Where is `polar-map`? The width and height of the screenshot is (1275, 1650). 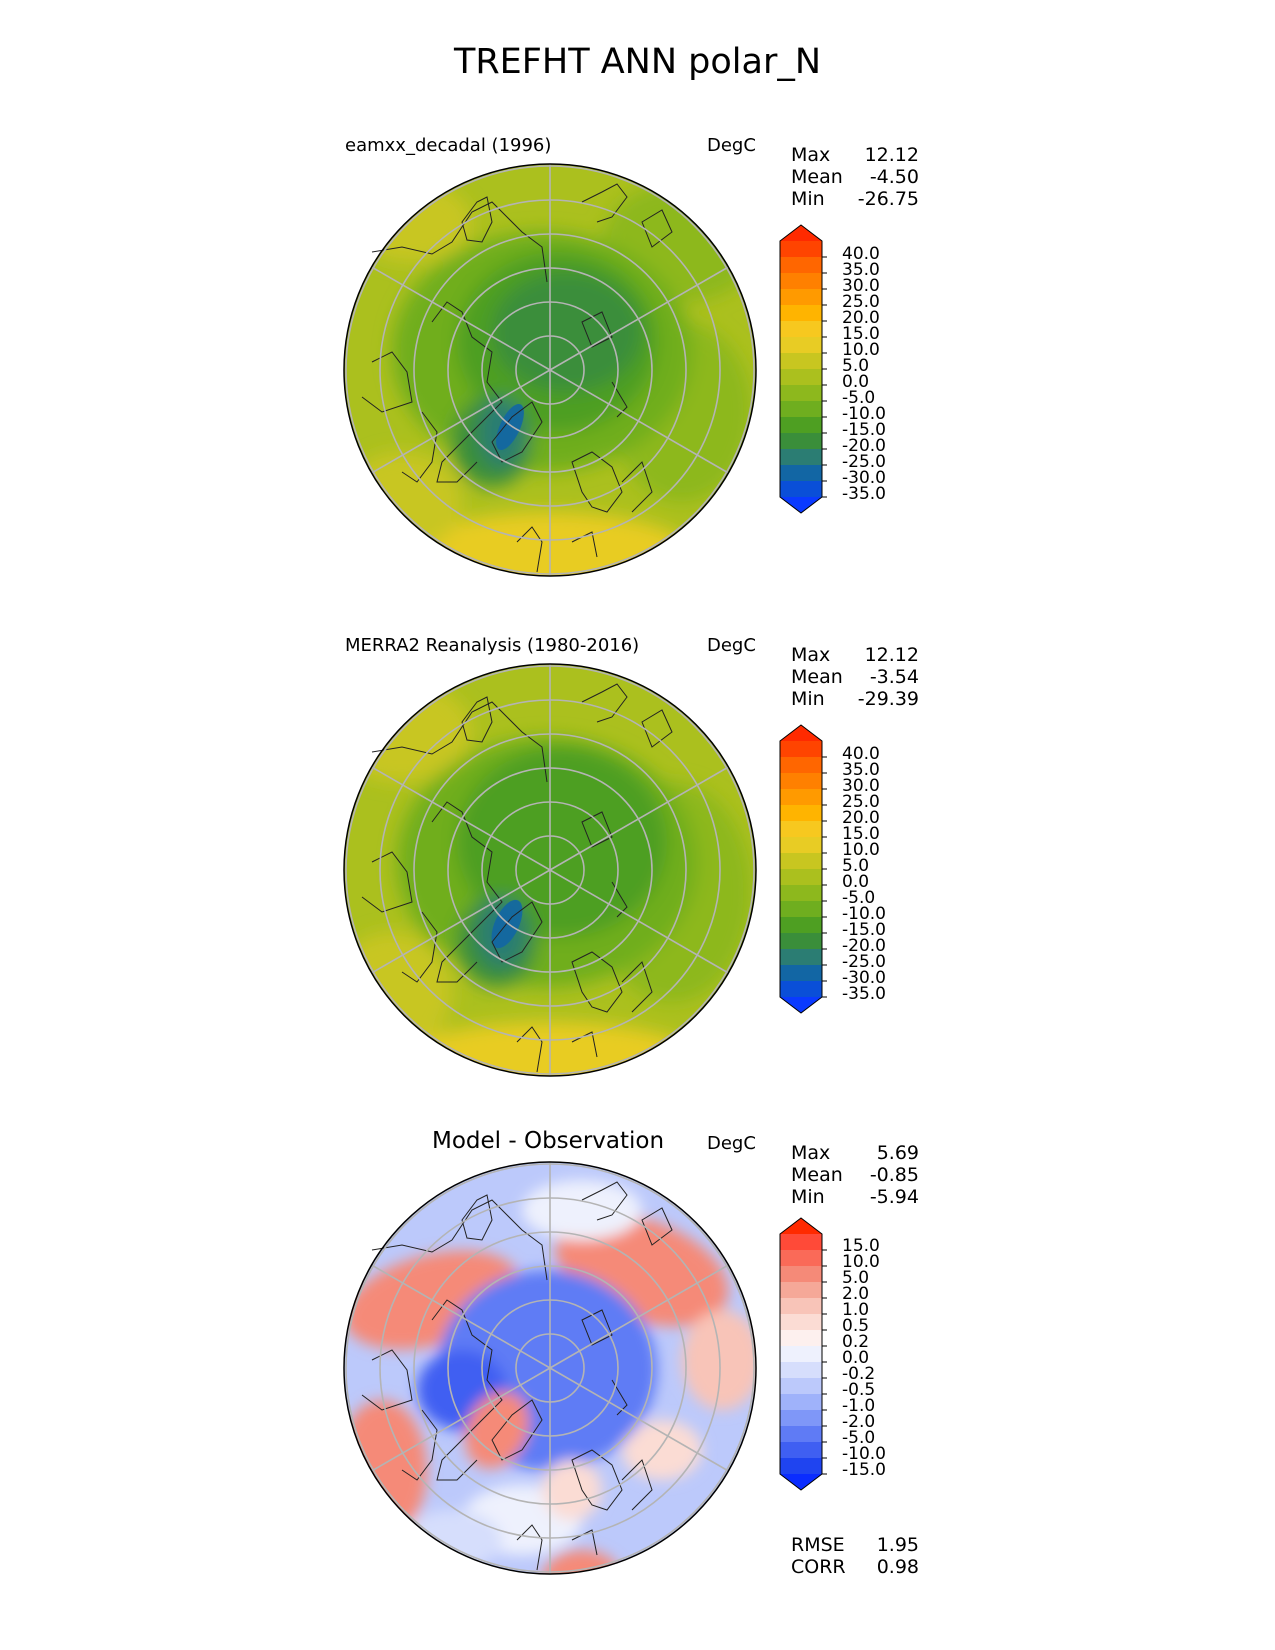
polar-map is located at coordinates (550, 1368).